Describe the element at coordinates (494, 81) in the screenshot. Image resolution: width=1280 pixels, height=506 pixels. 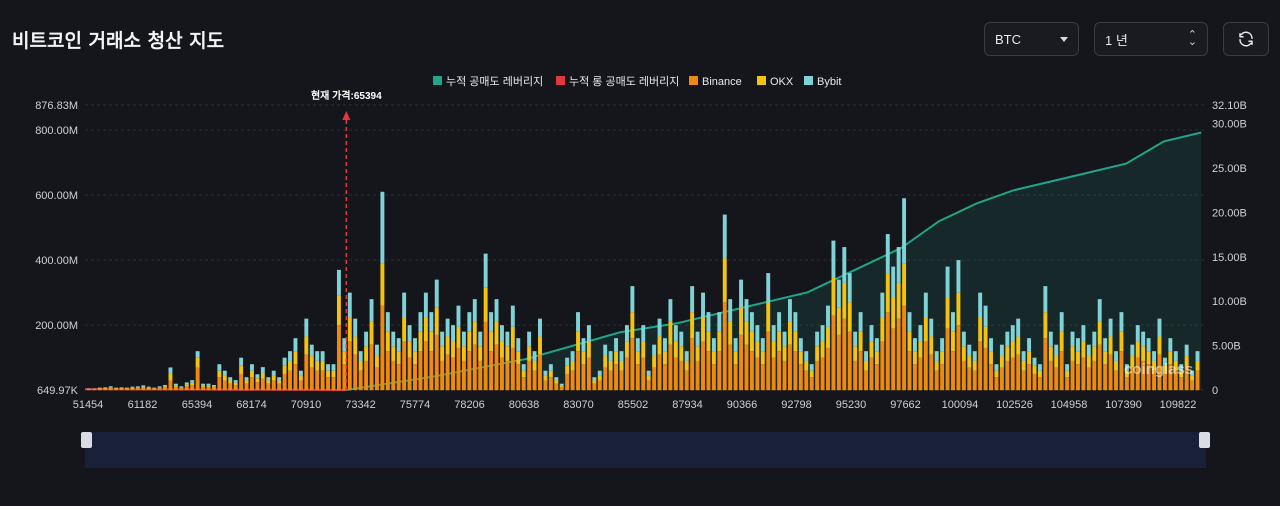
I see `legend-label: 누적 공매도 레버리지` at that location.